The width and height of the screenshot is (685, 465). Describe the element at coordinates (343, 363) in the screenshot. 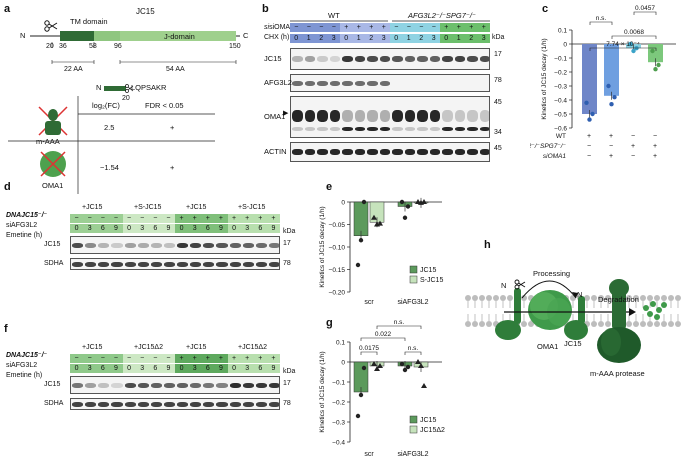

I see `y-tick-label: 0` at that location.